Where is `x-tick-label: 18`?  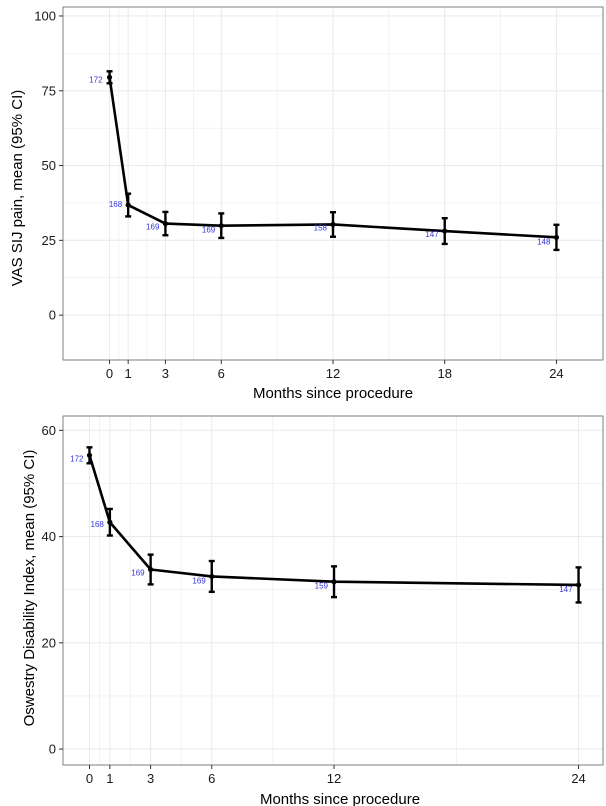
x-tick-label: 18 is located at coordinates (444, 373).